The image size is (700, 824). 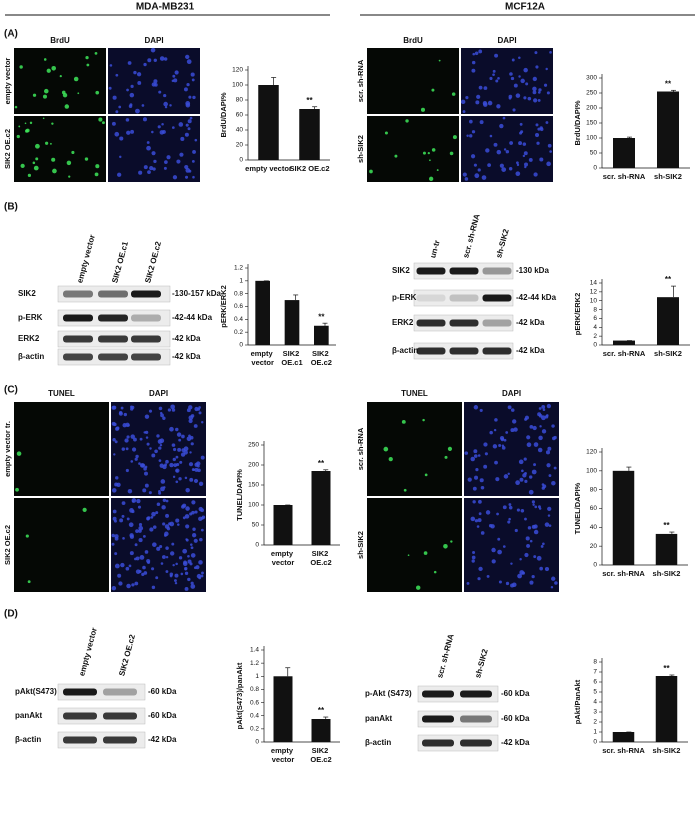 What do you see at coordinates (223, 306) in the screenshot?
I see `y-axis-label: pERK/ERK2` at bounding box center [223, 306].